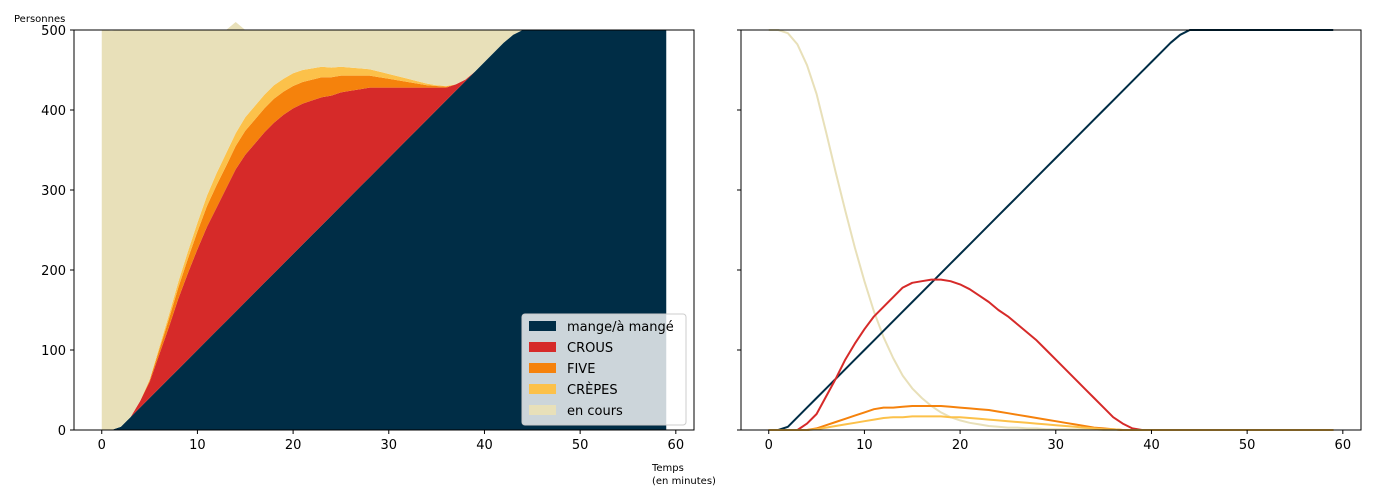  What do you see at coordinates (53, 191) in the screenshot?
I see `y-tick-label: 300` at bounding box center [53, 191].